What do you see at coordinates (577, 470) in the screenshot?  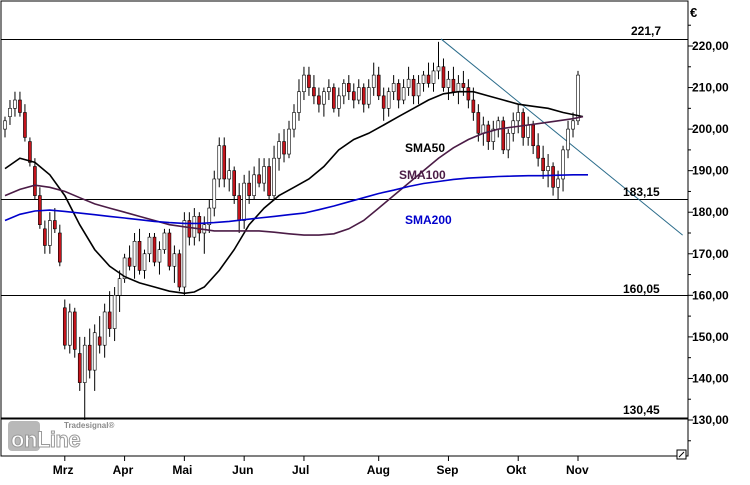 I see `x-tick-label: Nov` at bounding box center [577, 470].